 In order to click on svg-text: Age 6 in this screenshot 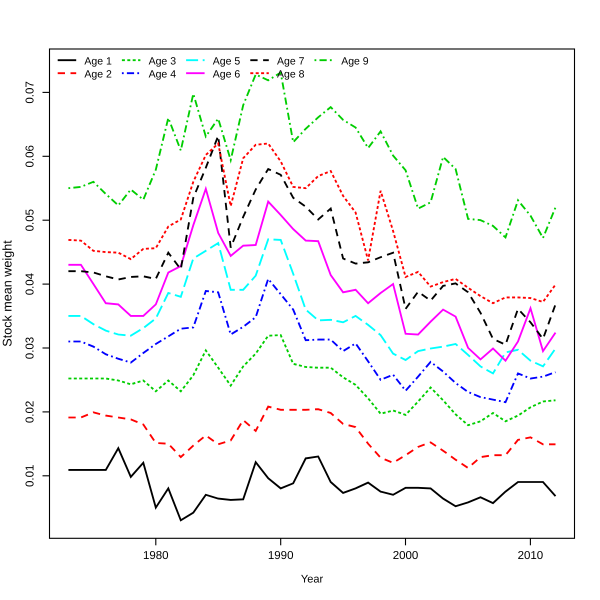, I will do `click(227, 75)`.